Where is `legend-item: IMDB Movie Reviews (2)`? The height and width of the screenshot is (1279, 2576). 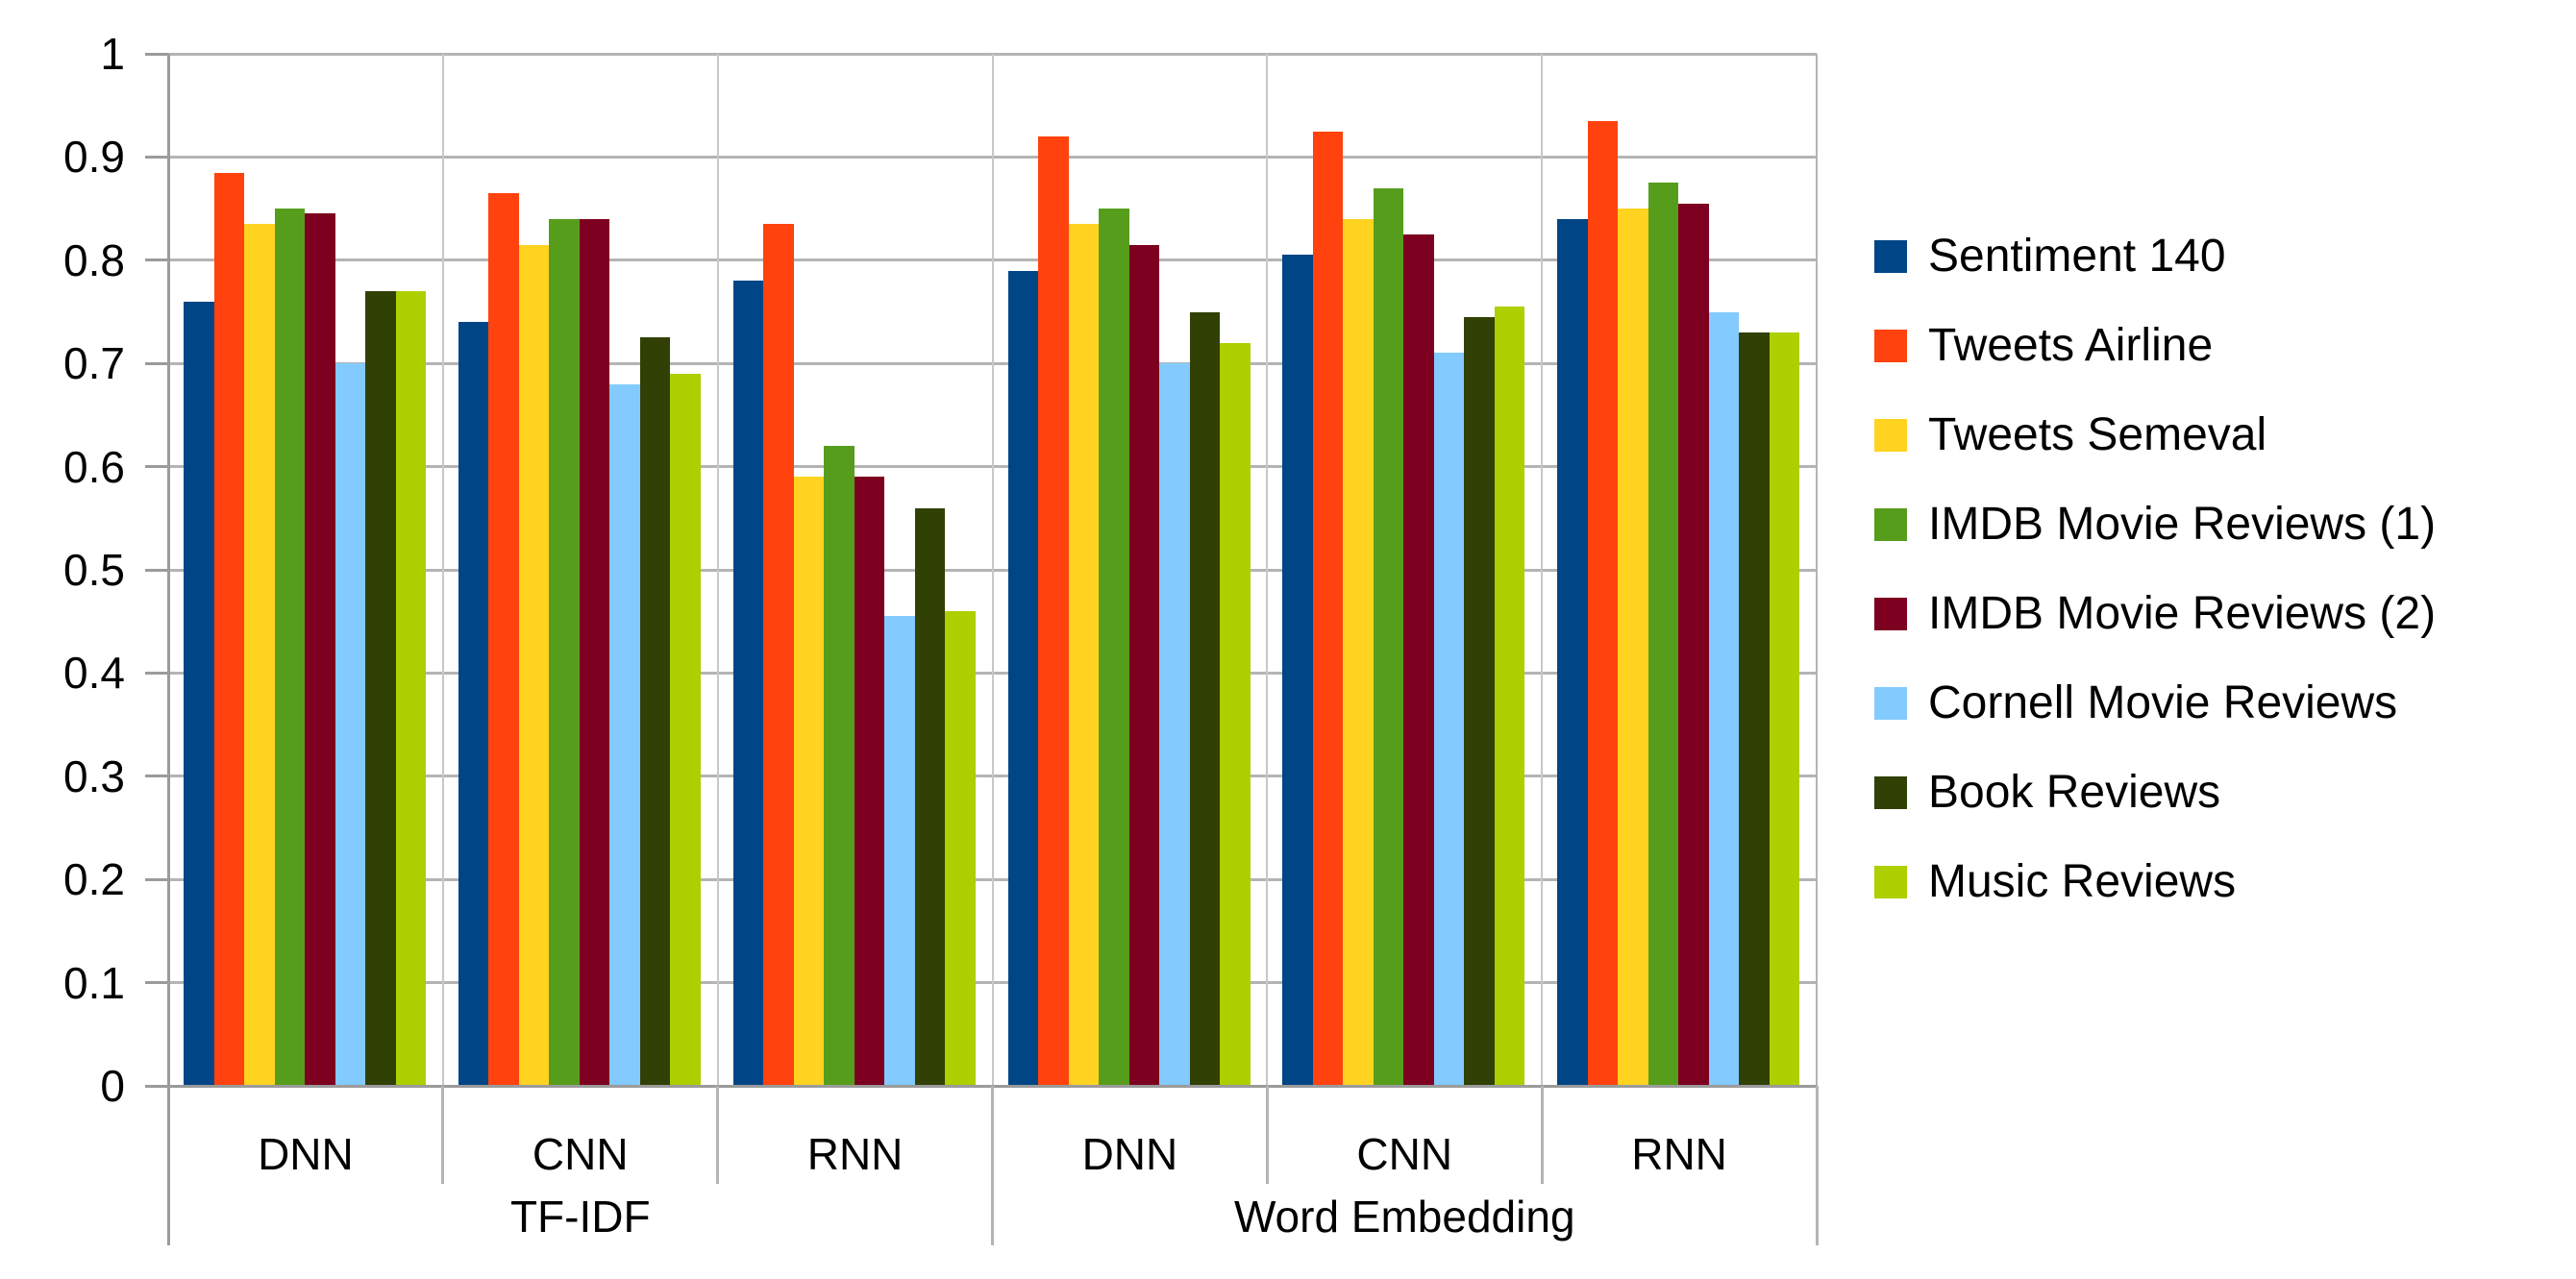 legend-item: IMDB Movie Reviews (2) is located at coordinates (2155, 614).